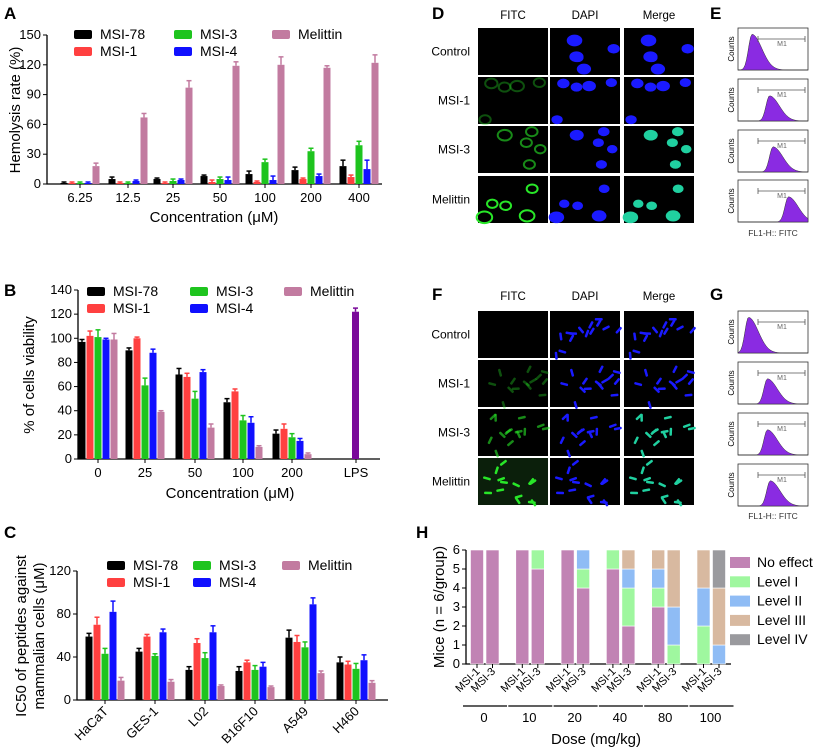 The width and height of the screenshot is (818, 754). I want to click on x-tick-label: GES-1, so click(142, 723).